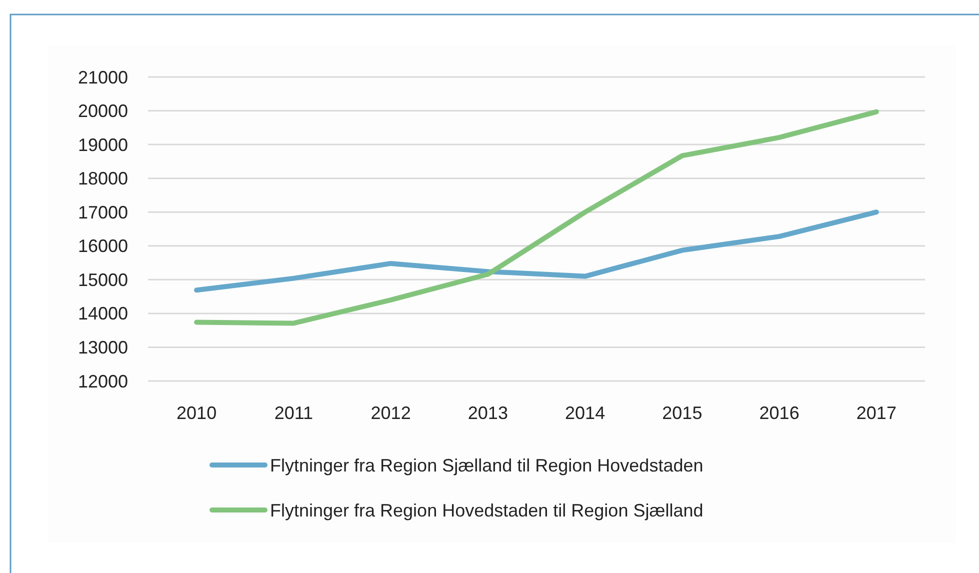  I want to click on x-tick-label: 2011, so click(294, 413).